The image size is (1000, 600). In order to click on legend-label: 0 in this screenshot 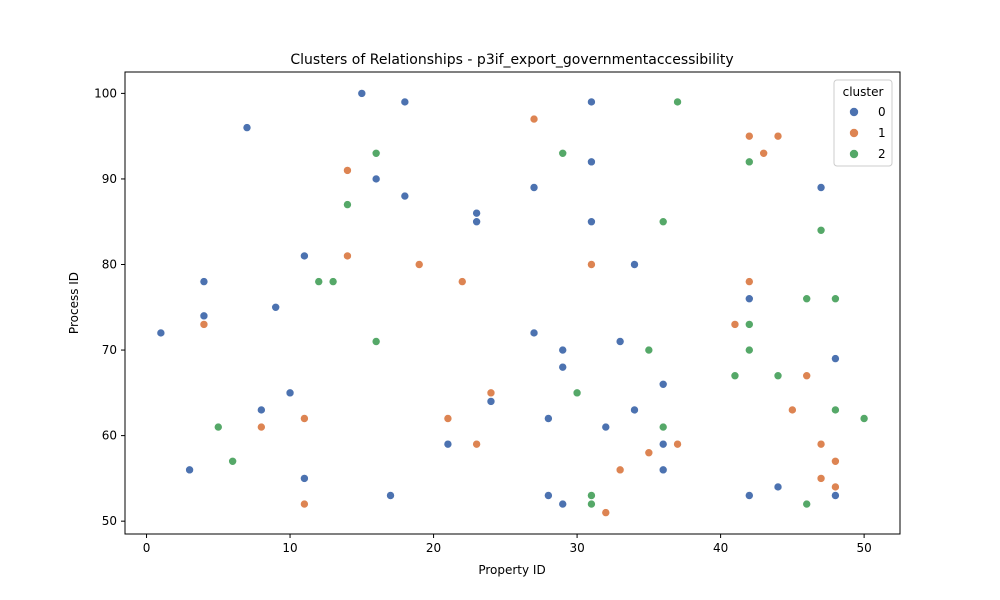, I will do `click(882, 112)`.